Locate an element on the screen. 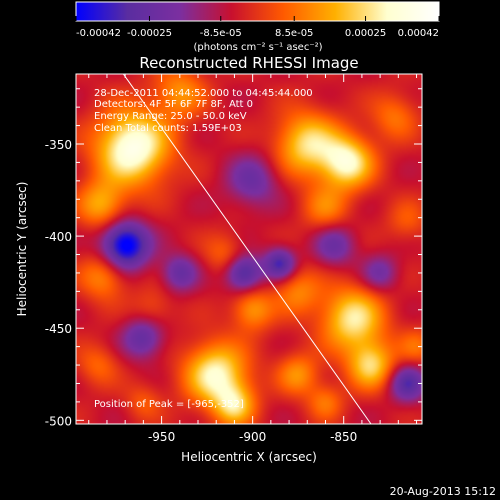 The height and width of the screenshot is (500, 500). x-tick-label: -900 is located at coordinates (252, 437).